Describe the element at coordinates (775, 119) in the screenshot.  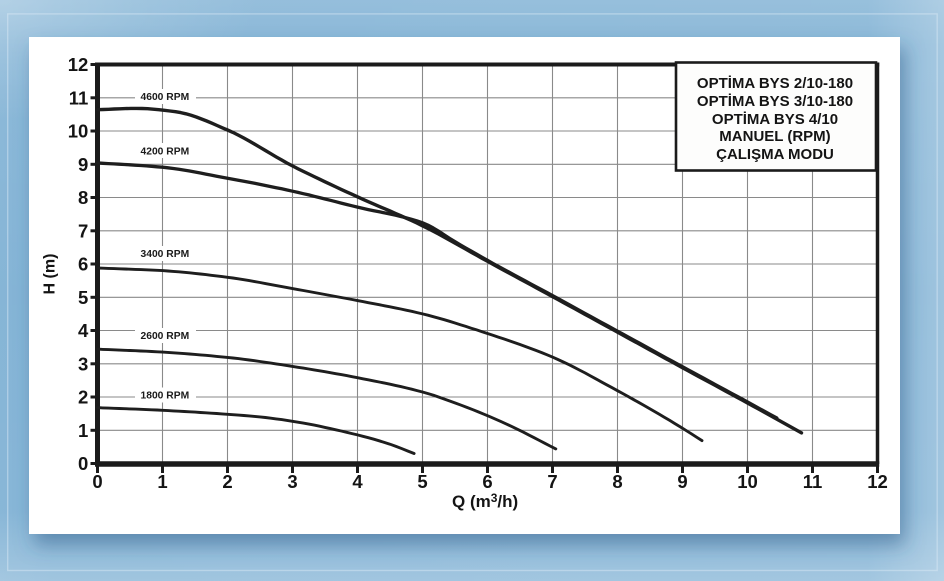
I see `svg-text: OPTİMA BYS 4/10` at that location.